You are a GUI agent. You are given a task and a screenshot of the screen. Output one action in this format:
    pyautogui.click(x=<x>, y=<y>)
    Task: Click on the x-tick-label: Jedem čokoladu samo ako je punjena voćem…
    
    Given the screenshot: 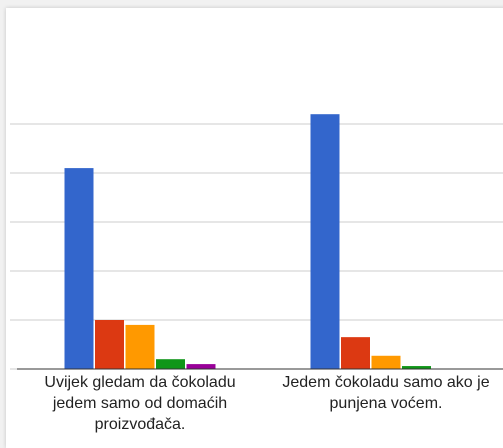 What is the action you would take?
    pyautogui.click(x=386, y=393)
    